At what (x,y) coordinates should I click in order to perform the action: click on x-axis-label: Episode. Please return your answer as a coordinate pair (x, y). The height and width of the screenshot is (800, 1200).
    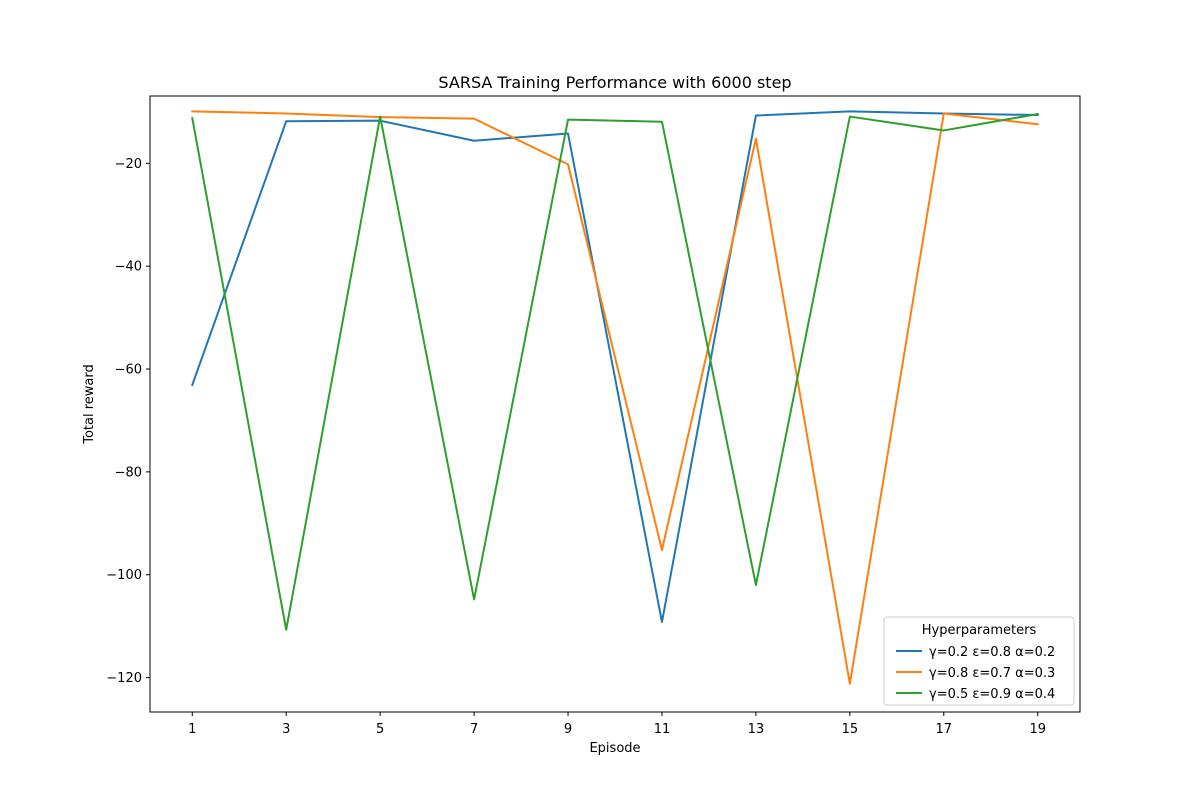
    Looking at the image, I should click on (614, 748).